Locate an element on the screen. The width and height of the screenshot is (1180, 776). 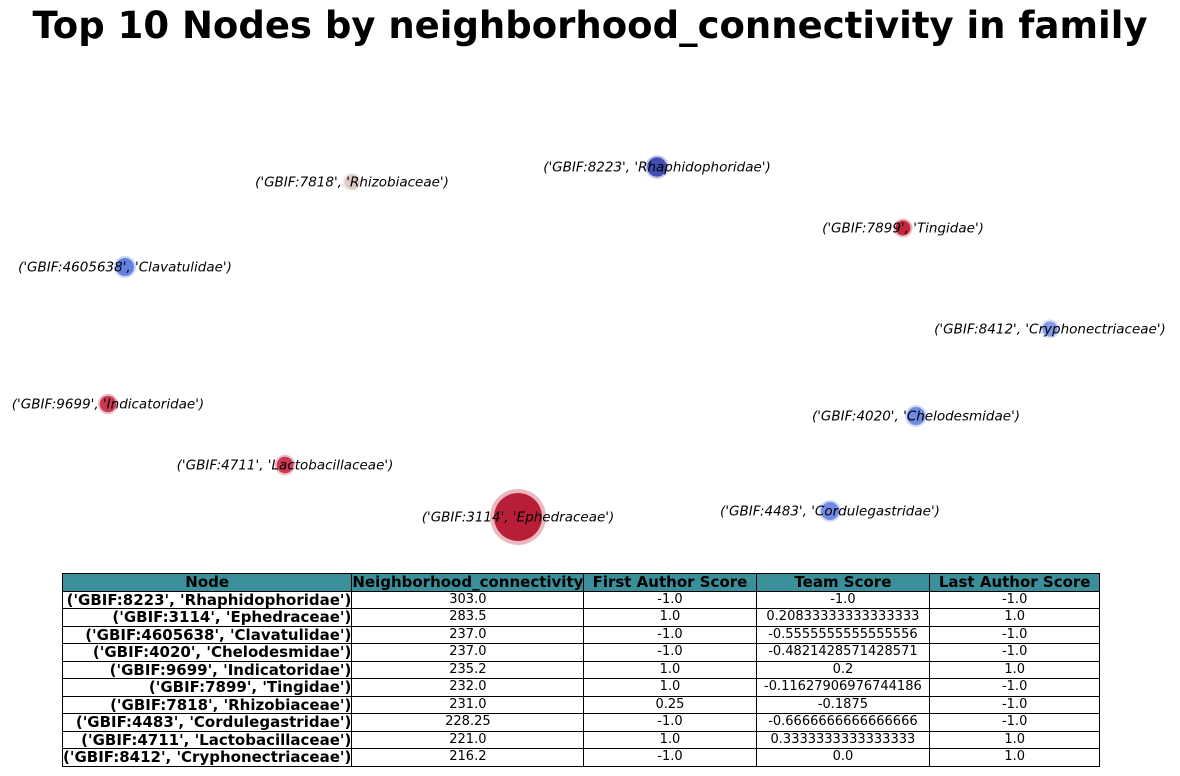
node-label: ('GBIF:4483', 'Cordulegastridae') is located at coordinates (830, 512).